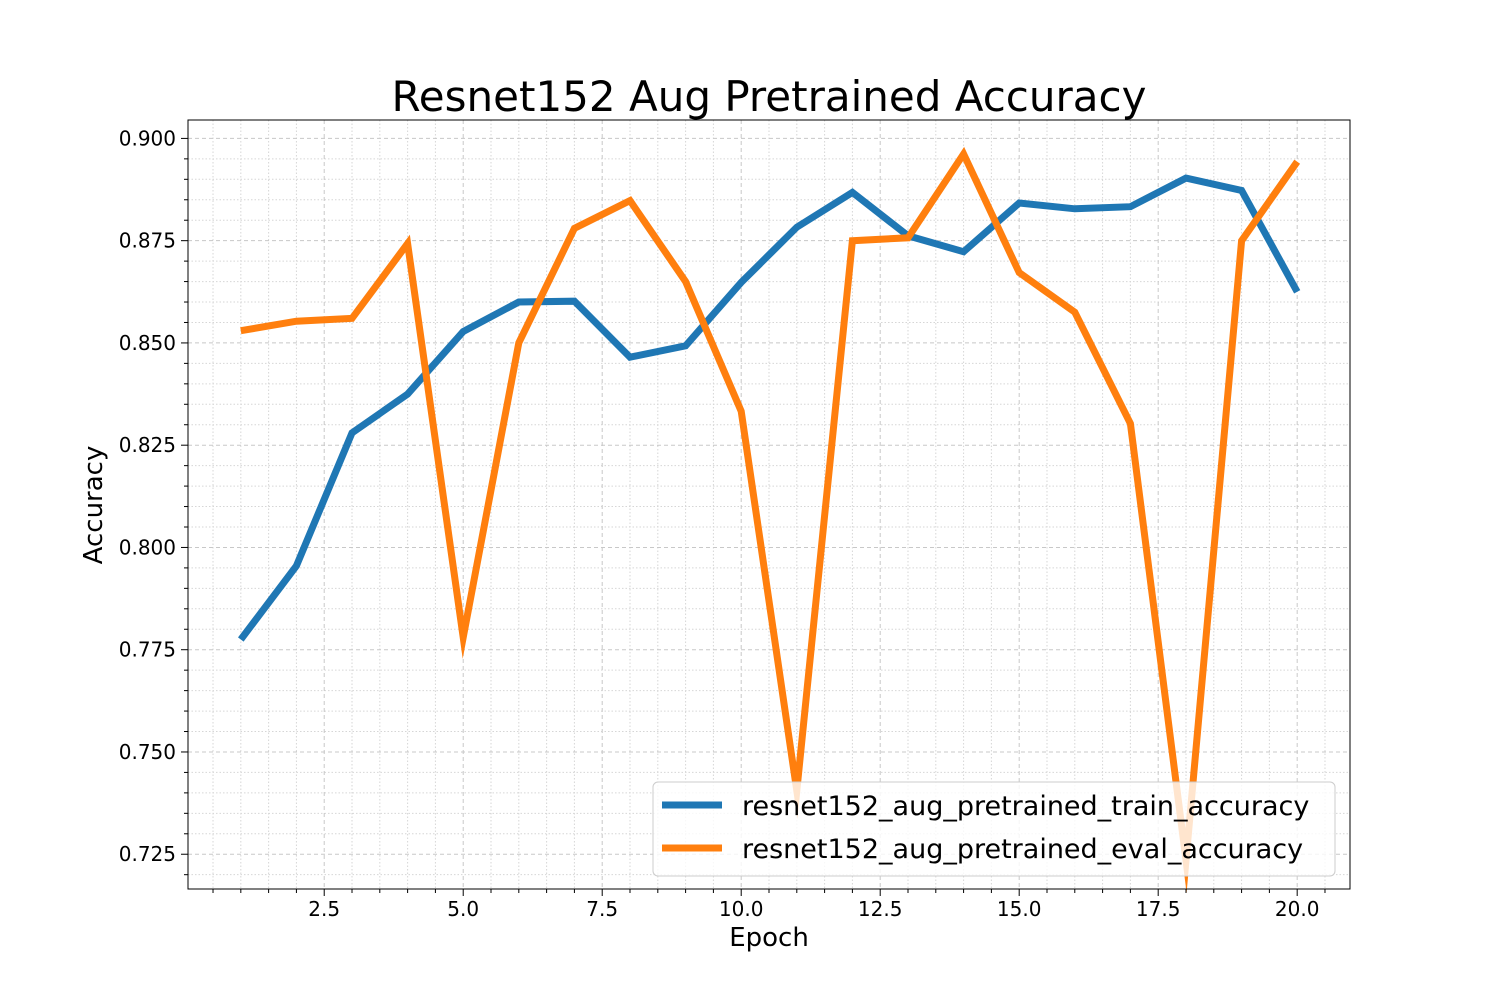  What do you see at coordinates (769, 938) in the screenshot?
I see `x-axis-label: Epoch` at bounding box center [769, 938].